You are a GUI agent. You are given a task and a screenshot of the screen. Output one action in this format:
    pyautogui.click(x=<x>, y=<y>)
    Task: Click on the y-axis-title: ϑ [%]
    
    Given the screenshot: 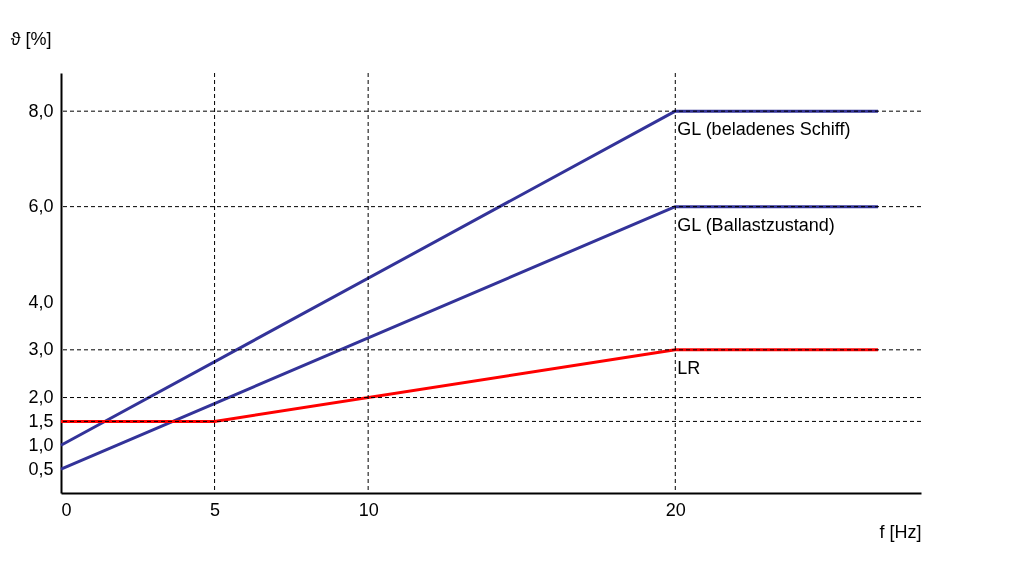 What is the action you would take?
    pyautogui.click(x=31, y=38)
    